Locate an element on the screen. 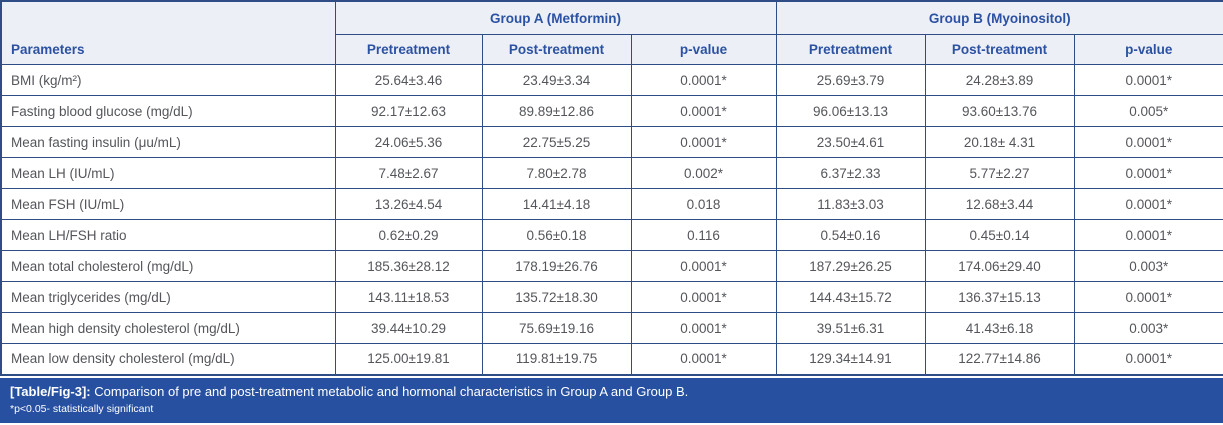 This screenshot has width=1223, height=425. group-a-header: Group A (Metformin) is located at coordinates (555, 17).